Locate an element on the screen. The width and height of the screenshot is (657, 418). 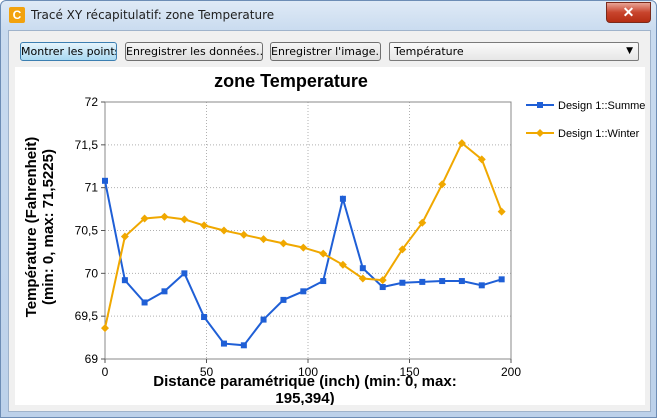
legend-marker-design-1-winter is located at coordinates (540, 133).